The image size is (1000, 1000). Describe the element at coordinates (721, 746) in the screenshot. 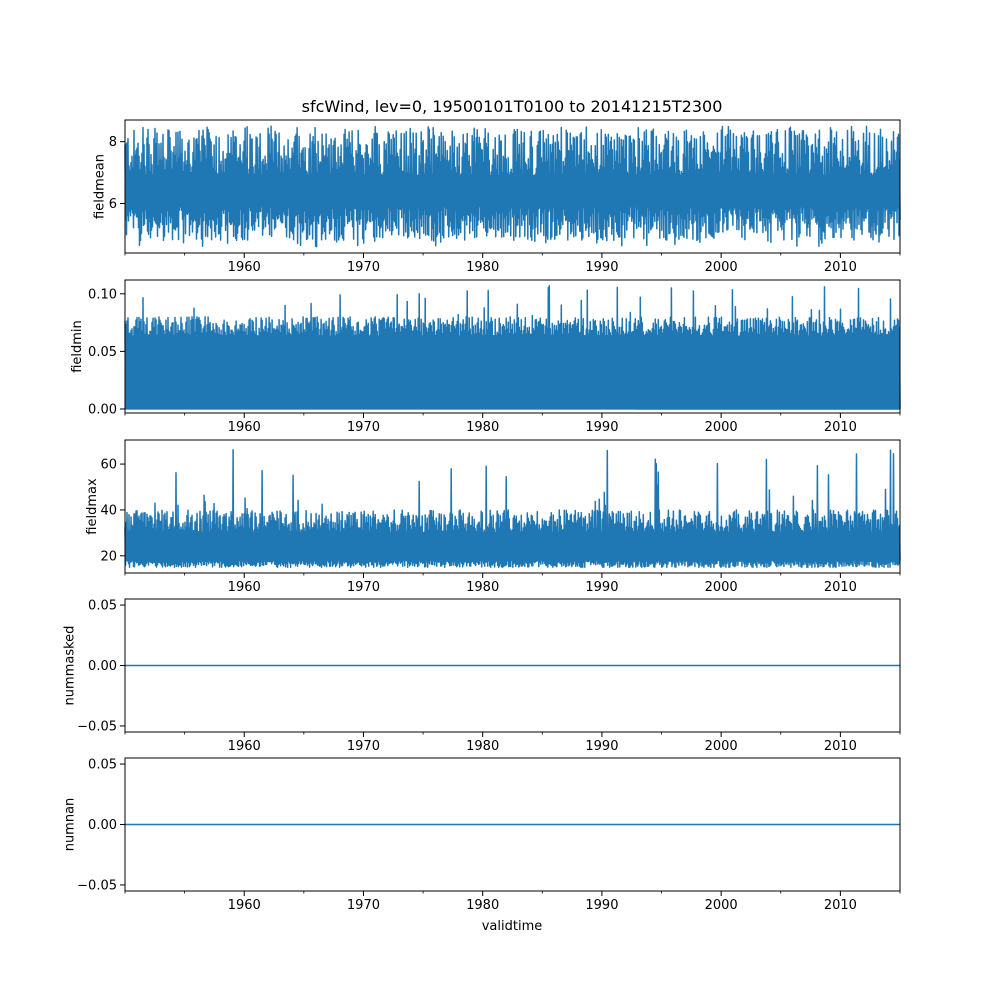

I see `x-tick-label-nummasked: 2000` at that location.